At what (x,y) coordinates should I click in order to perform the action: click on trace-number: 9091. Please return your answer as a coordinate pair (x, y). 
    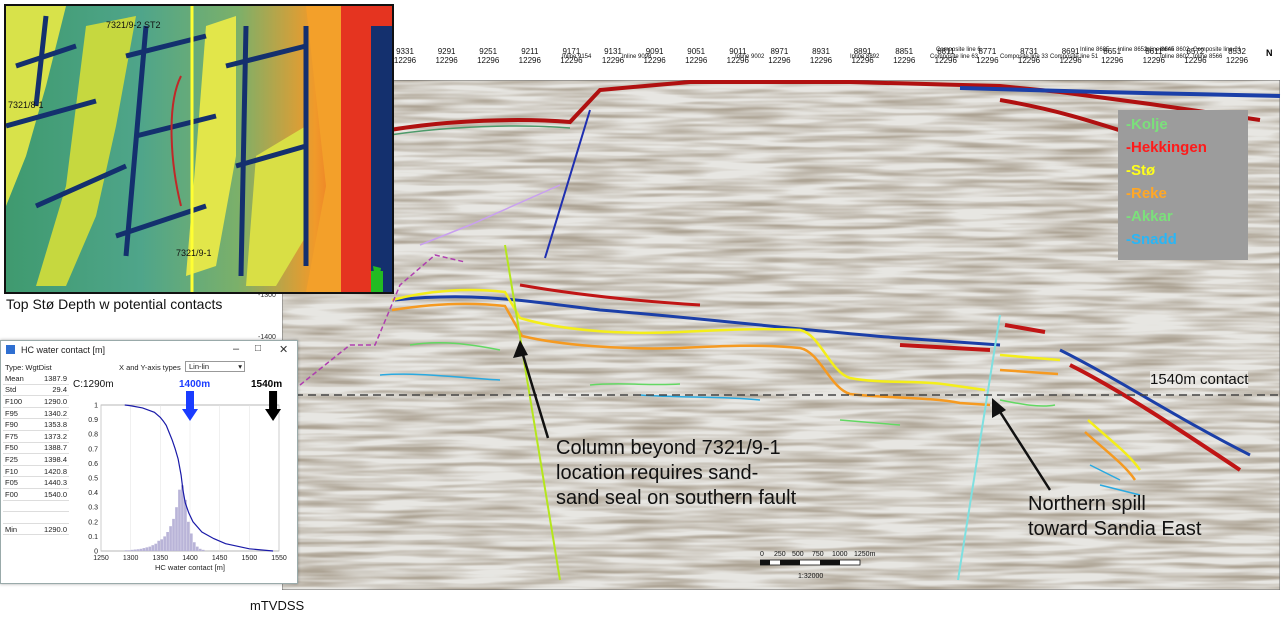
    Looking at the image, I should click on (654, 51).